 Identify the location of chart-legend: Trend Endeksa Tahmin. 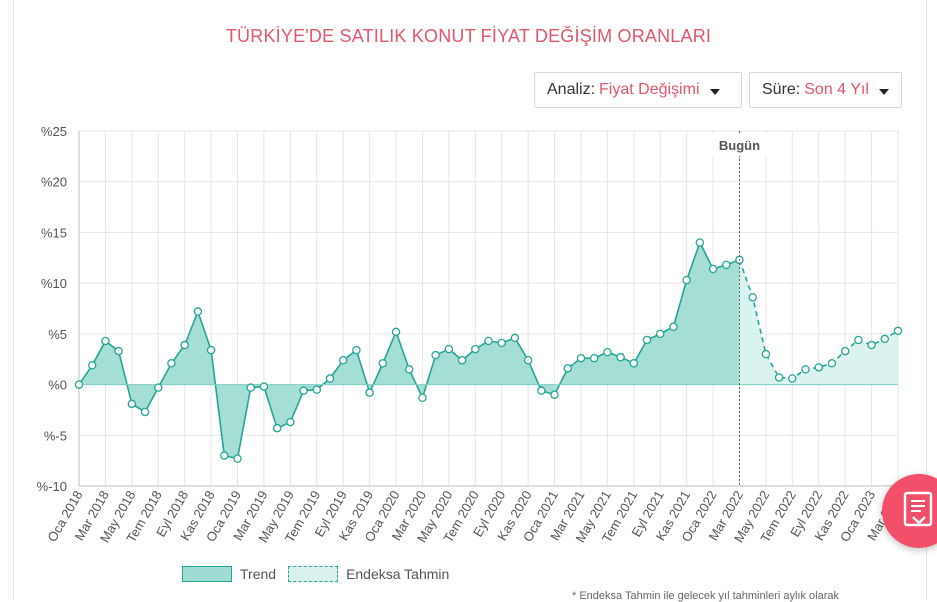
(315, 574).